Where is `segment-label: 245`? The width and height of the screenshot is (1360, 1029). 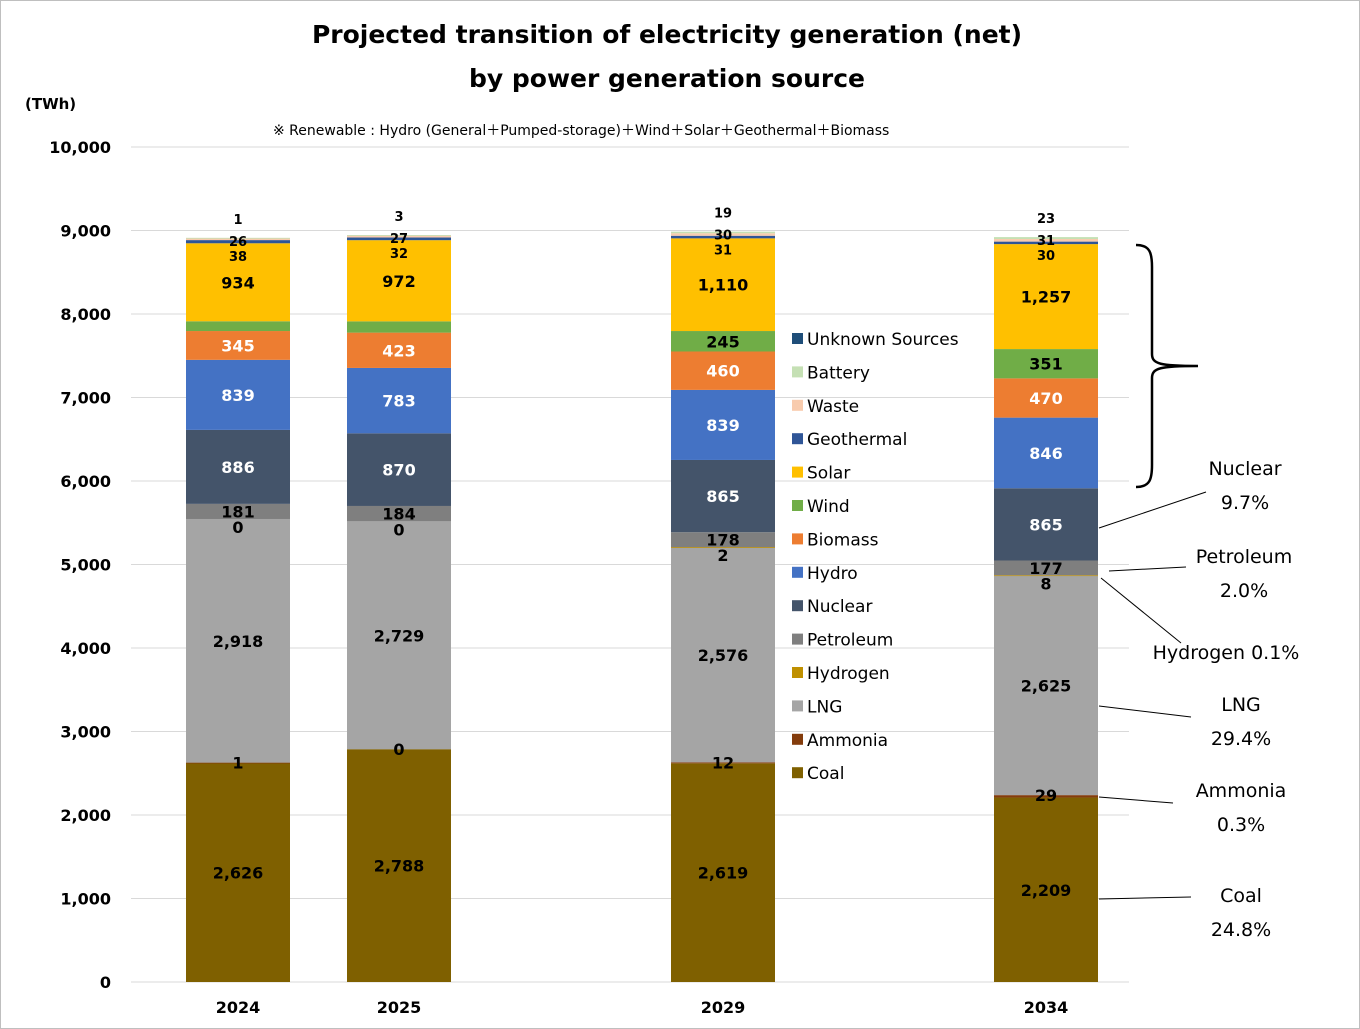
segment-label: 245 is located at coordinates (722, 341).